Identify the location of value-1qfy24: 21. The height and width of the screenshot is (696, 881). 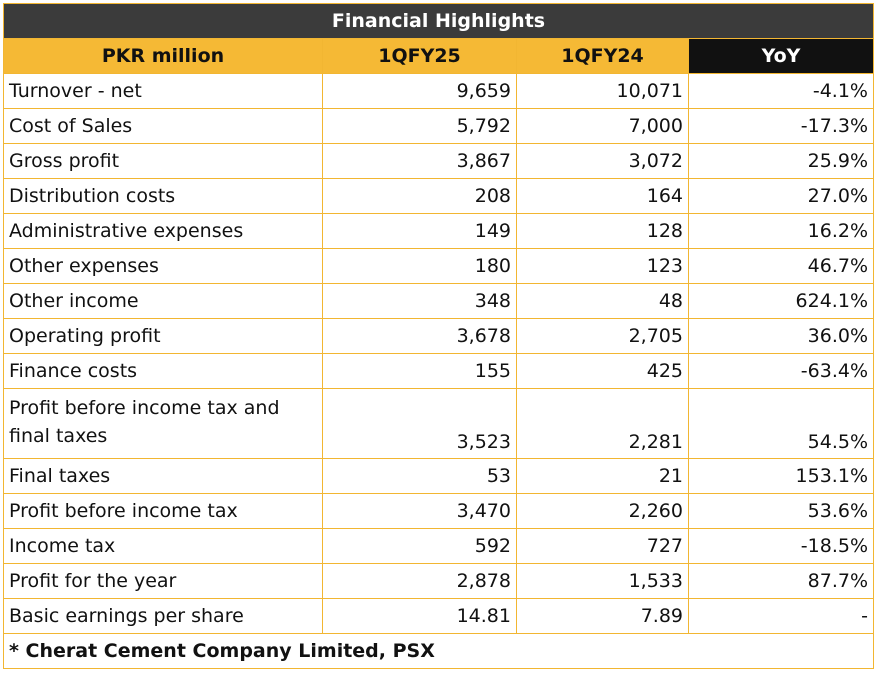
(602, 476).